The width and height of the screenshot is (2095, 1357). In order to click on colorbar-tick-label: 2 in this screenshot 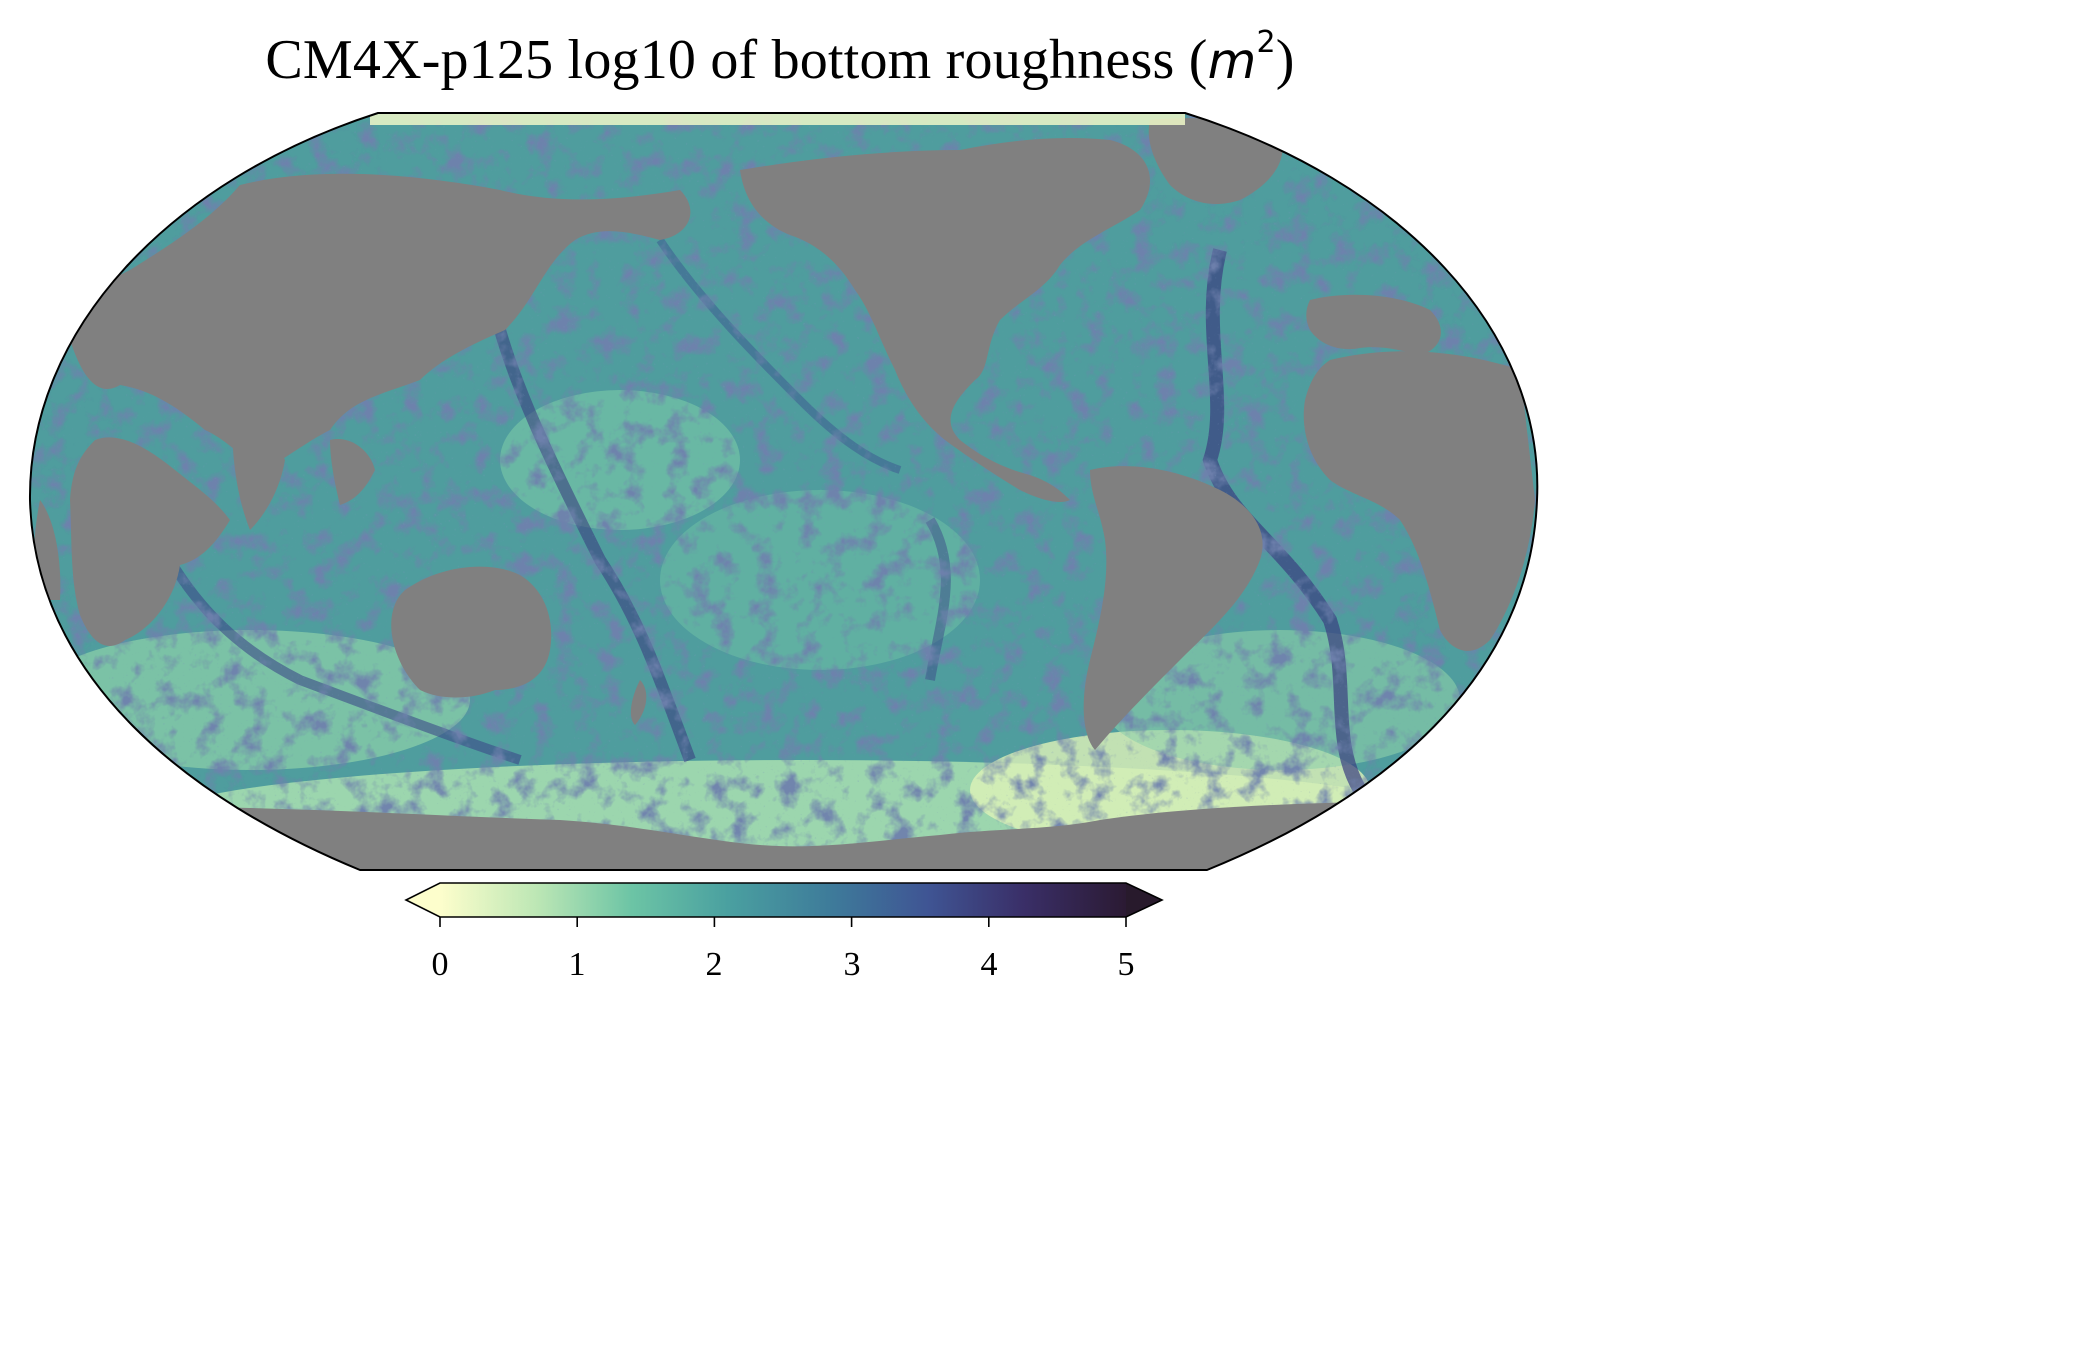, I will do `click(714, 964)`.